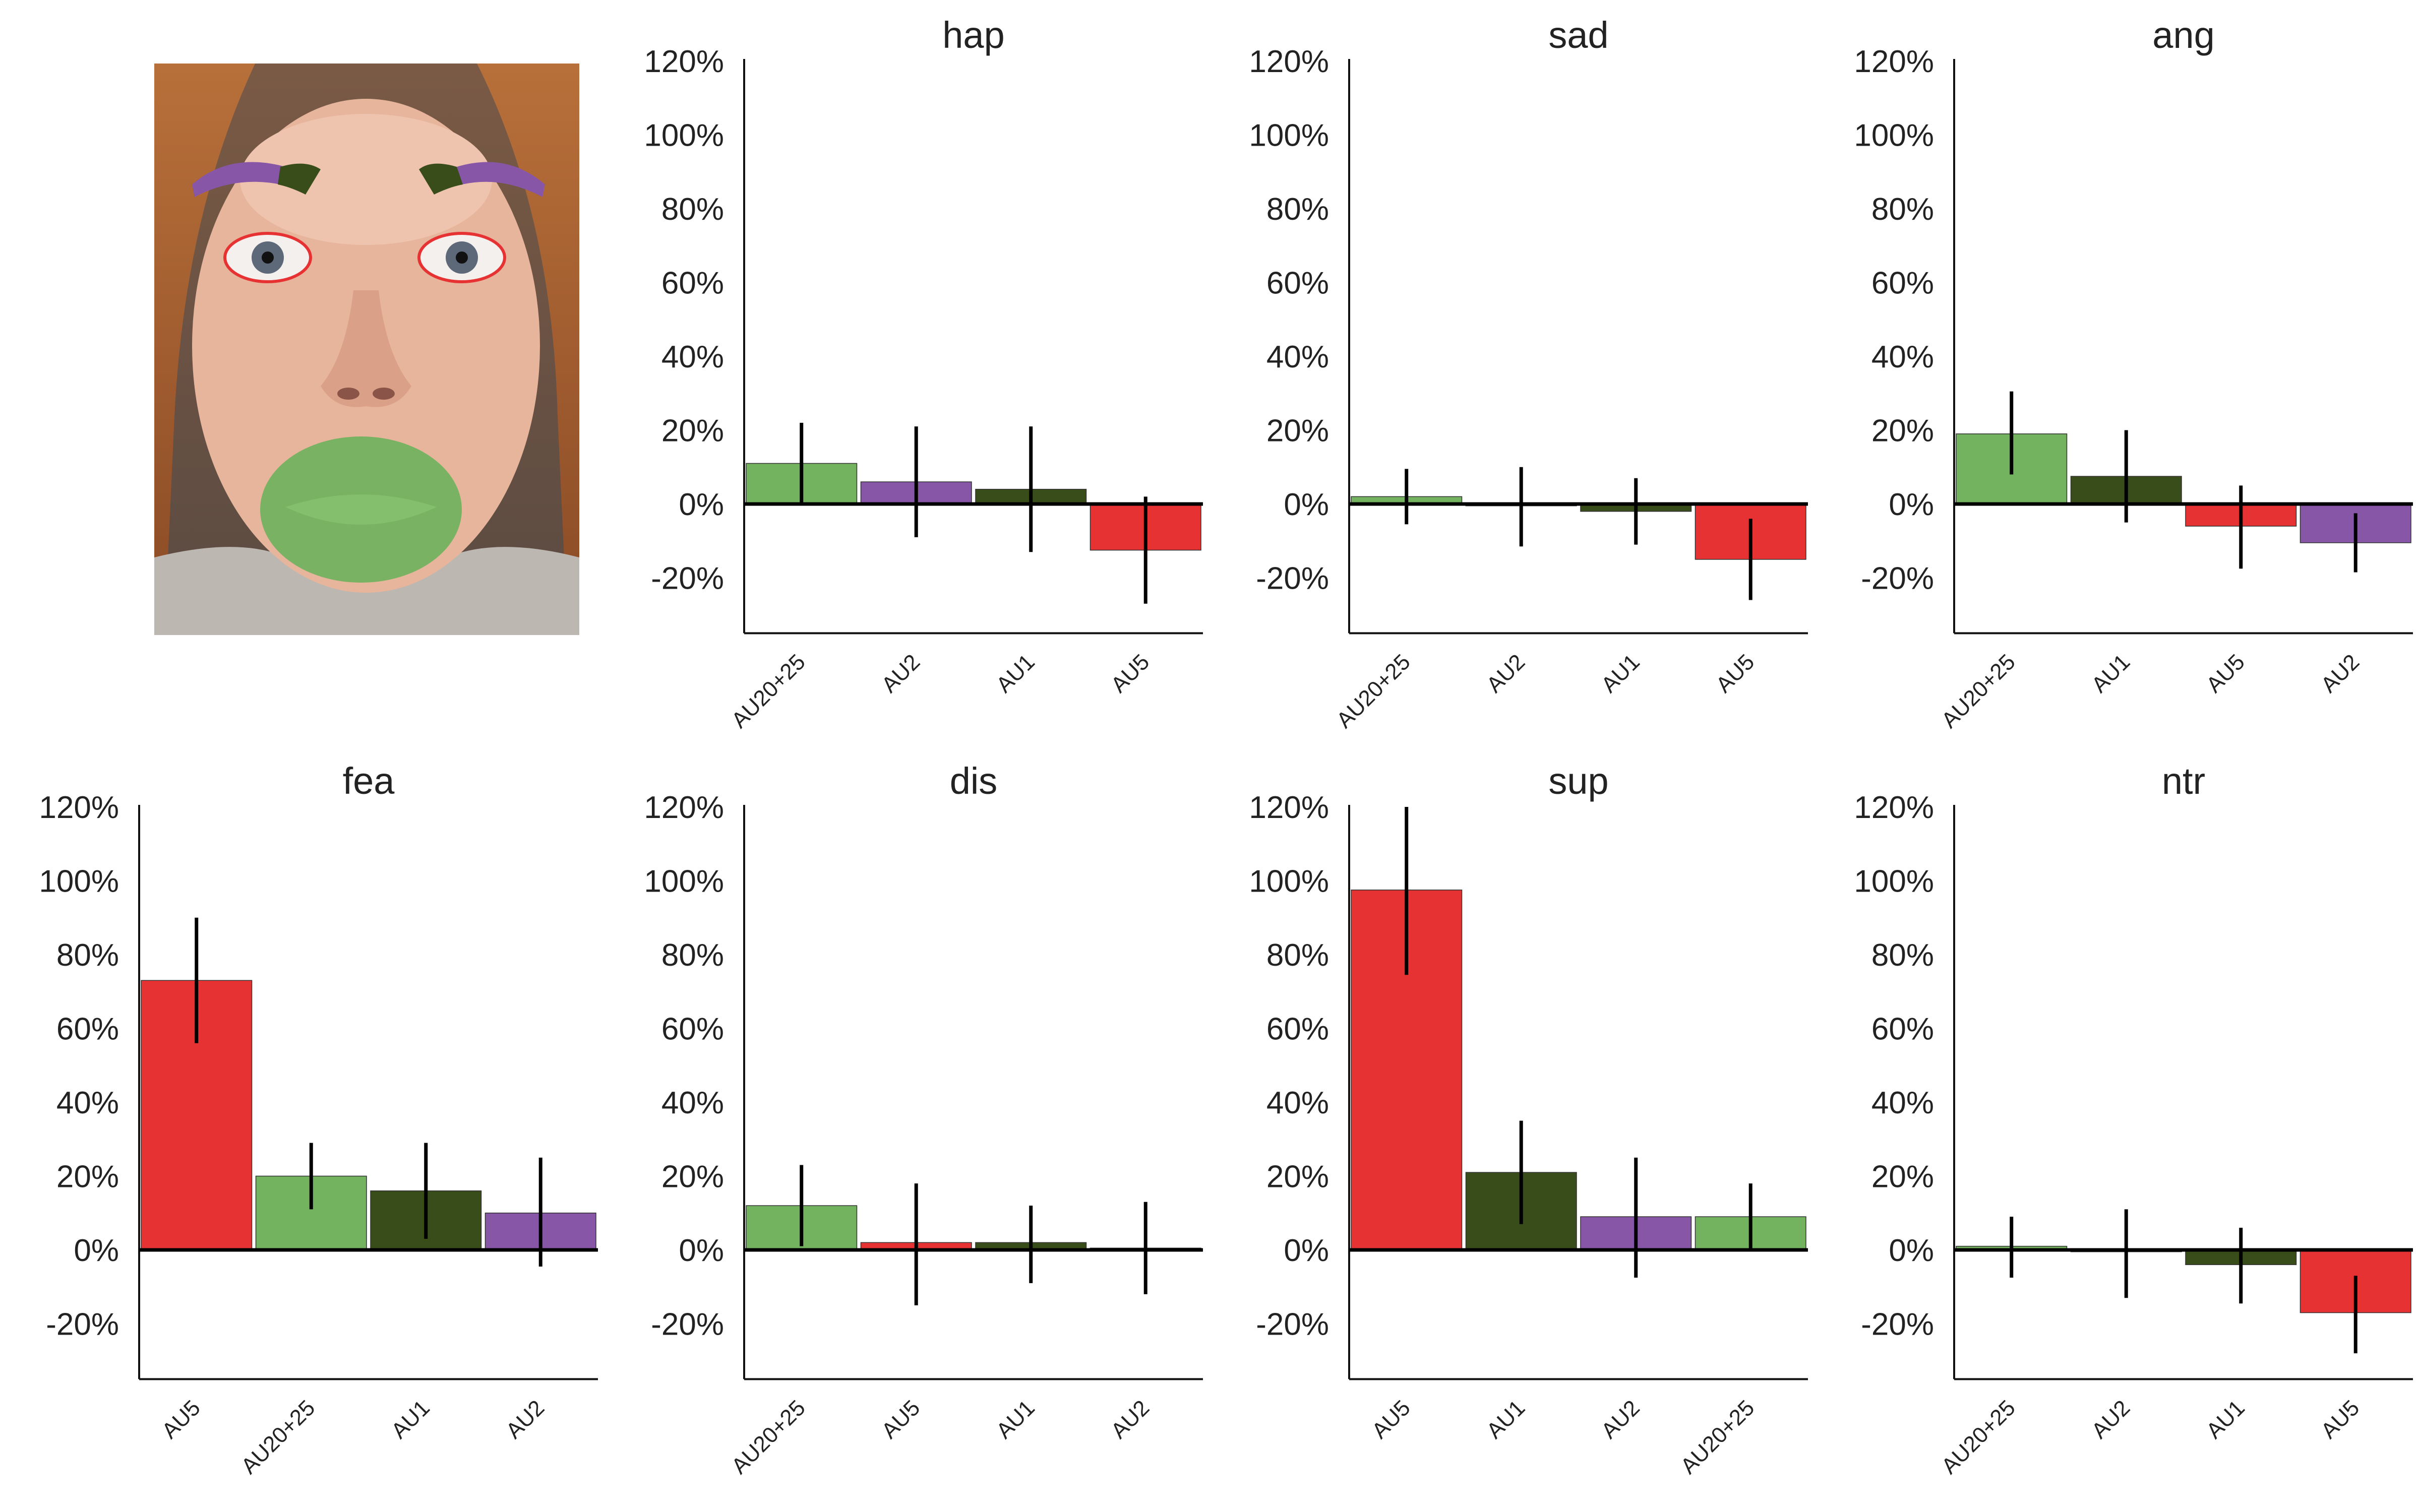 This screenshot has width=2420, height=1512. What do you see at coordinates (348, 394) in the screenshot?
I see `nostril-left` at bounding box center [348, 394].